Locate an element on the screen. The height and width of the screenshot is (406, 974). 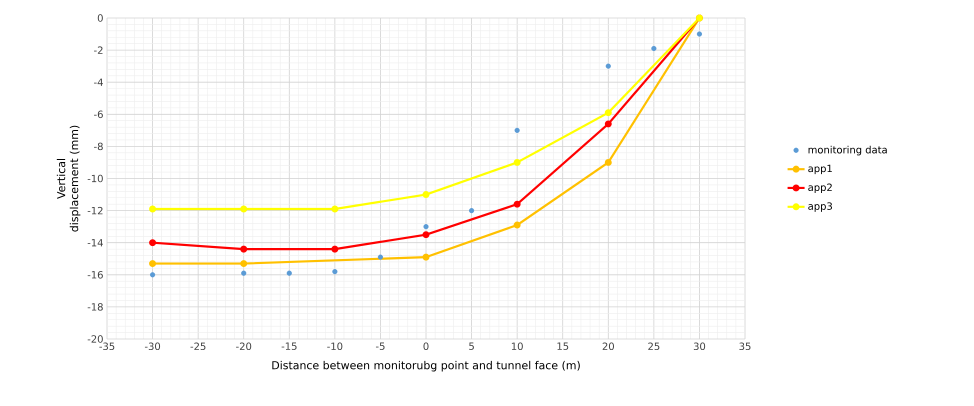
y-tick-label: -8 is located at coordinates (98, 146).